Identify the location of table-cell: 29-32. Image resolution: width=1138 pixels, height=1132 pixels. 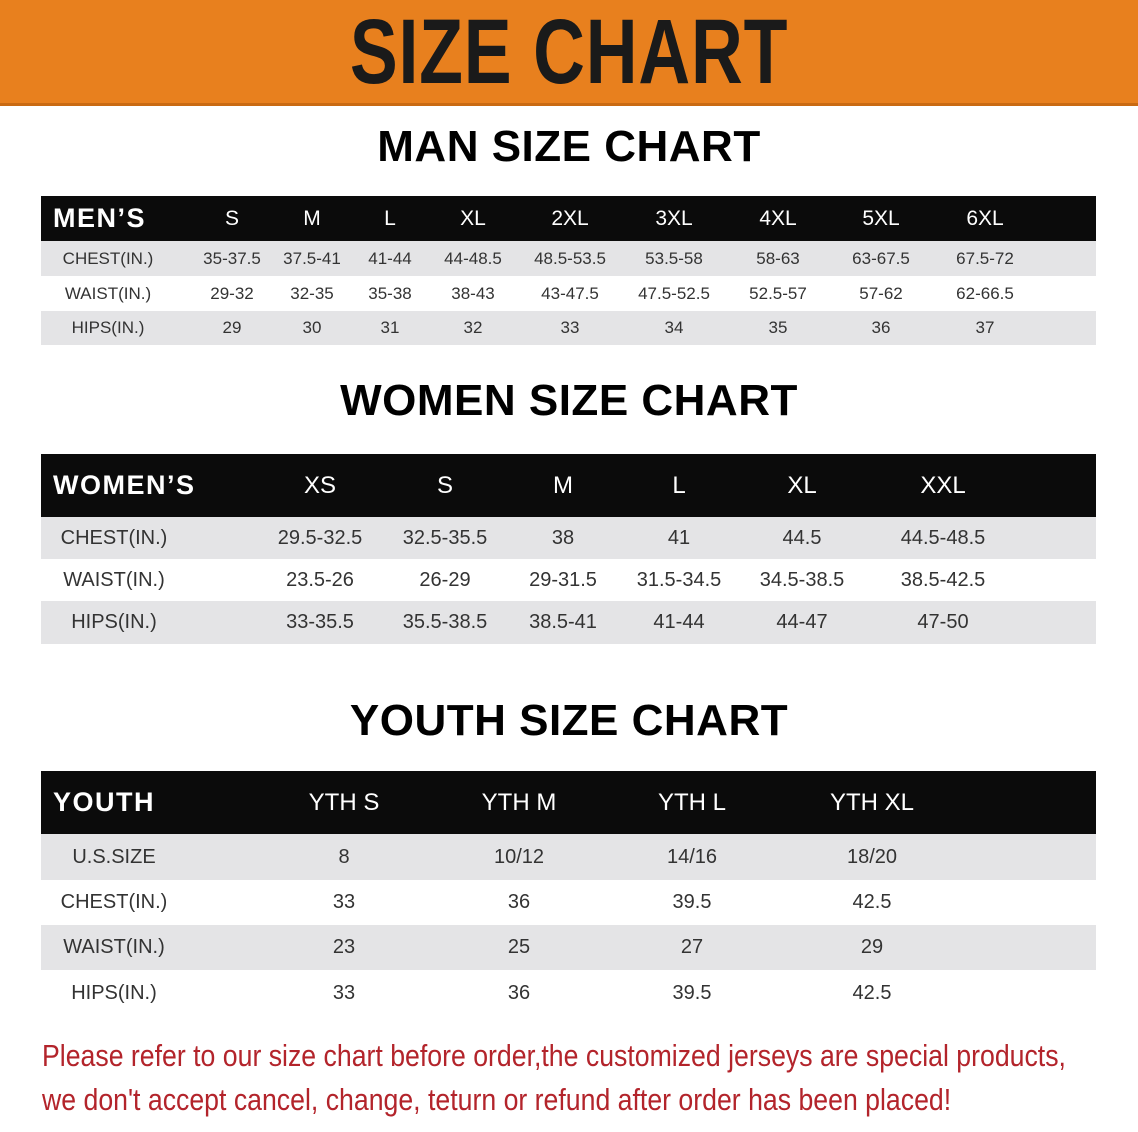
(232, 293).